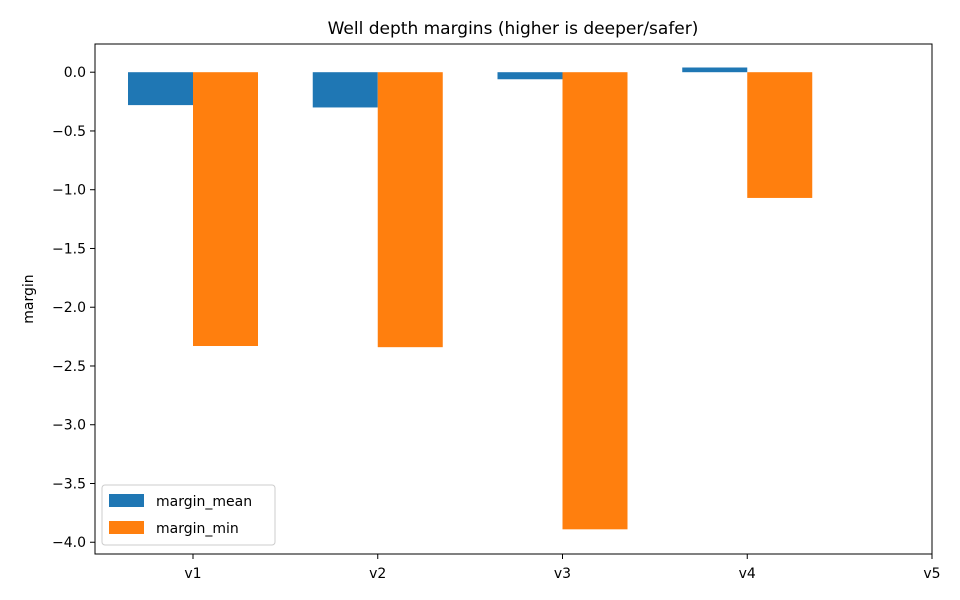 This screenshot has height=600, width=960. What do you see at coordinates (160, 89) in the screenshot?
I see `bar-margin_mean-v1` at bounding box center [160, 89].